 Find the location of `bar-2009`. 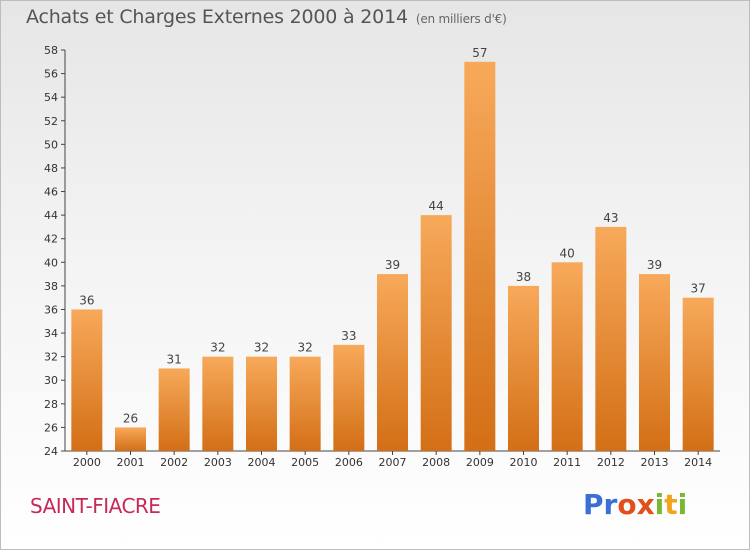

bar-2009 is located at coordinates (480, 256).